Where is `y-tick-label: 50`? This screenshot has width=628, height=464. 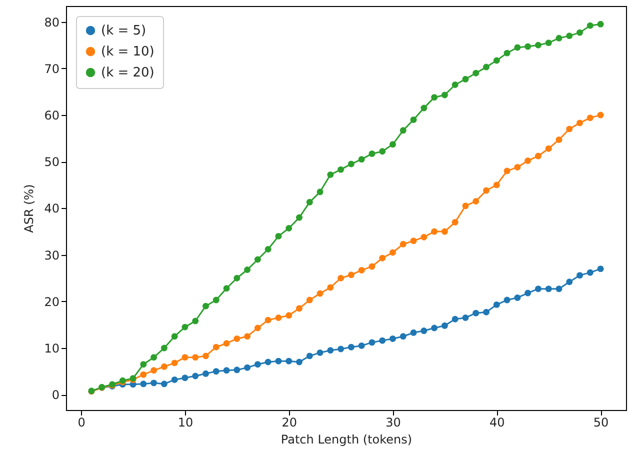 y-tick-label: 50 is located at coordinates (52, 162).